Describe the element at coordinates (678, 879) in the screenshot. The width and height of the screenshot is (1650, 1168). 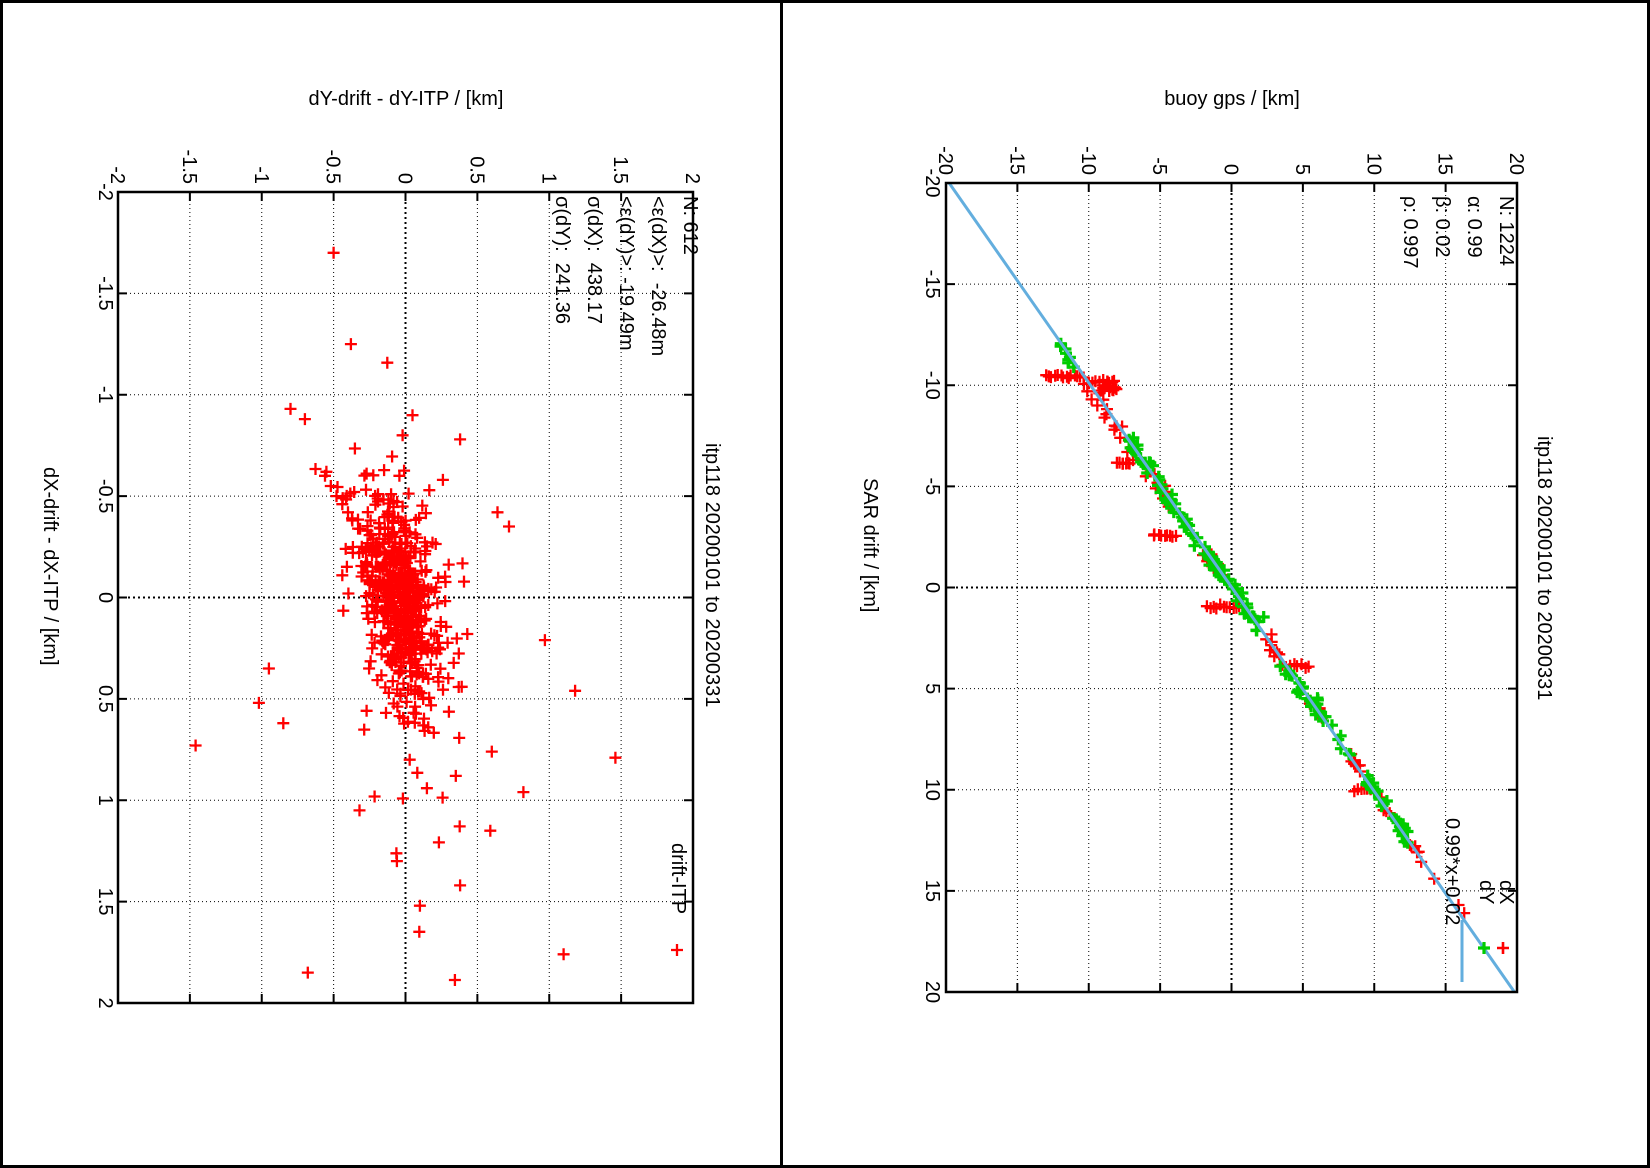
I see `left-legend-label: drift-ITP` at that location.